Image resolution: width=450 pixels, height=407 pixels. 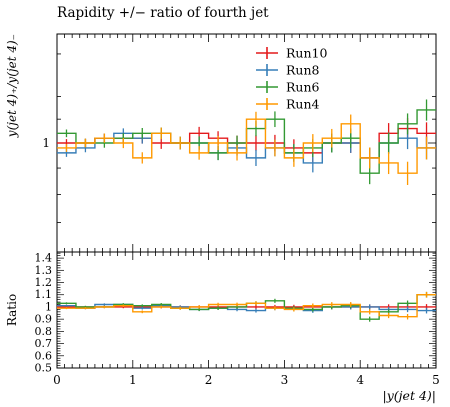 I want to click on x-tick-labels: 0 1 2 3 4 5, so click(x=246, y=380).